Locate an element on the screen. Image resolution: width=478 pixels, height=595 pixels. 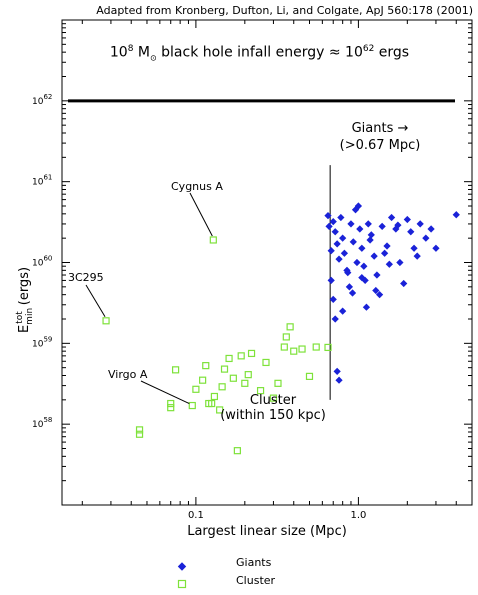
x-axis-label: Largest linear size (Mpc) is located at coordinates (267, 531).